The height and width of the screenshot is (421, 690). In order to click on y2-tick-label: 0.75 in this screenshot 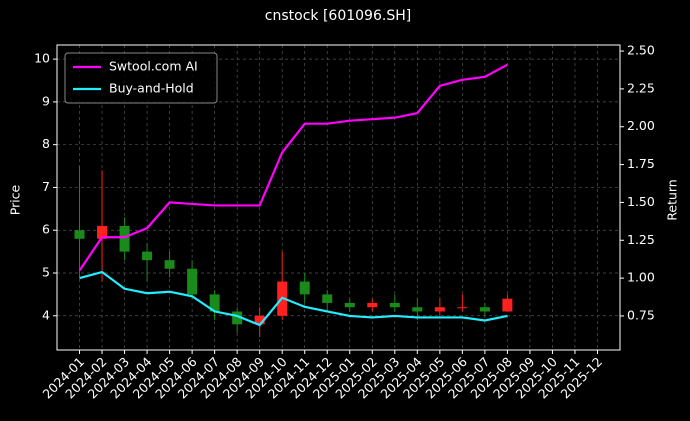, I will do `click(641, 314)`.